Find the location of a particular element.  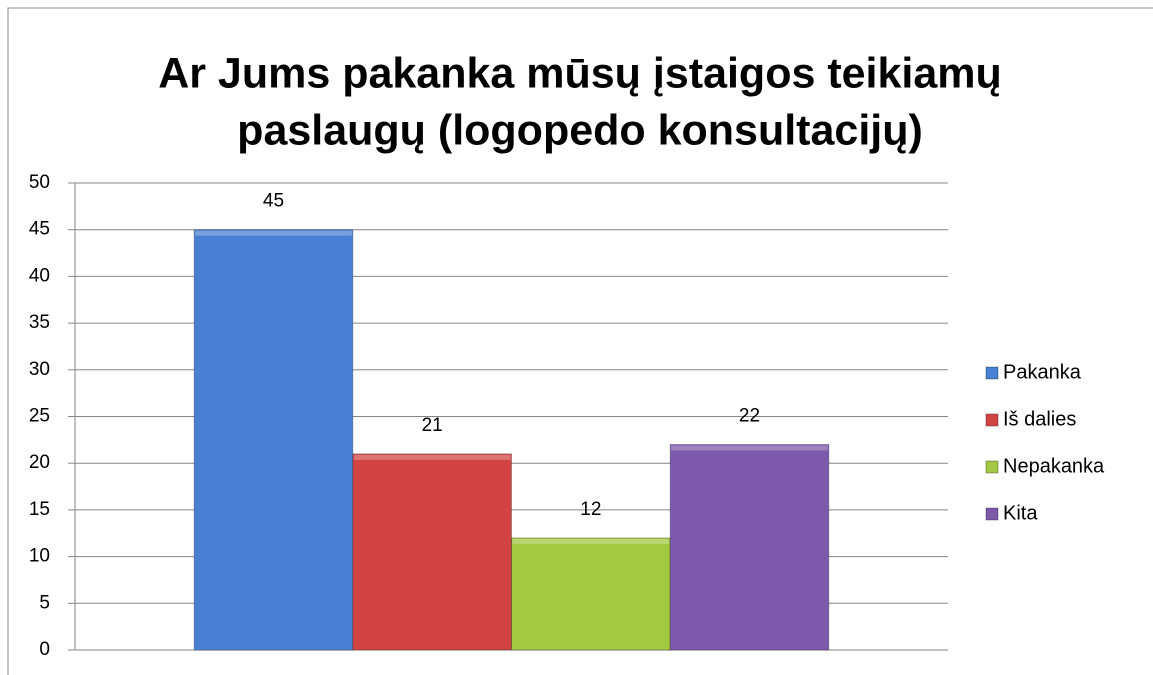

y-tick-label: 10 is located at coordinates (39, 556).